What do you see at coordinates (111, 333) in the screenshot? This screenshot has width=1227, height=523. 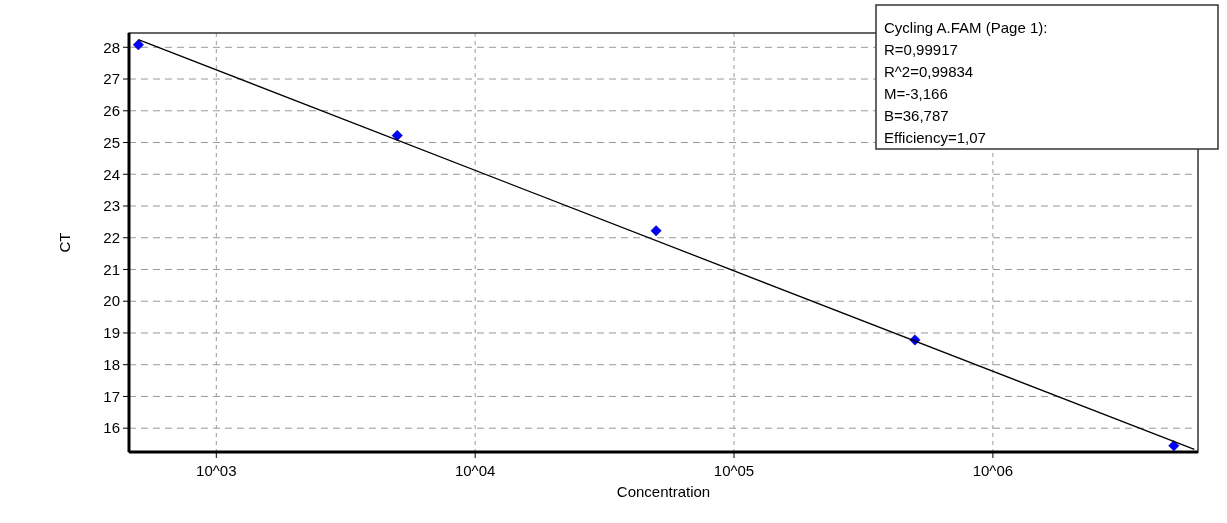 I see `y-tick-label: 19` at bounding box center [111, 333].